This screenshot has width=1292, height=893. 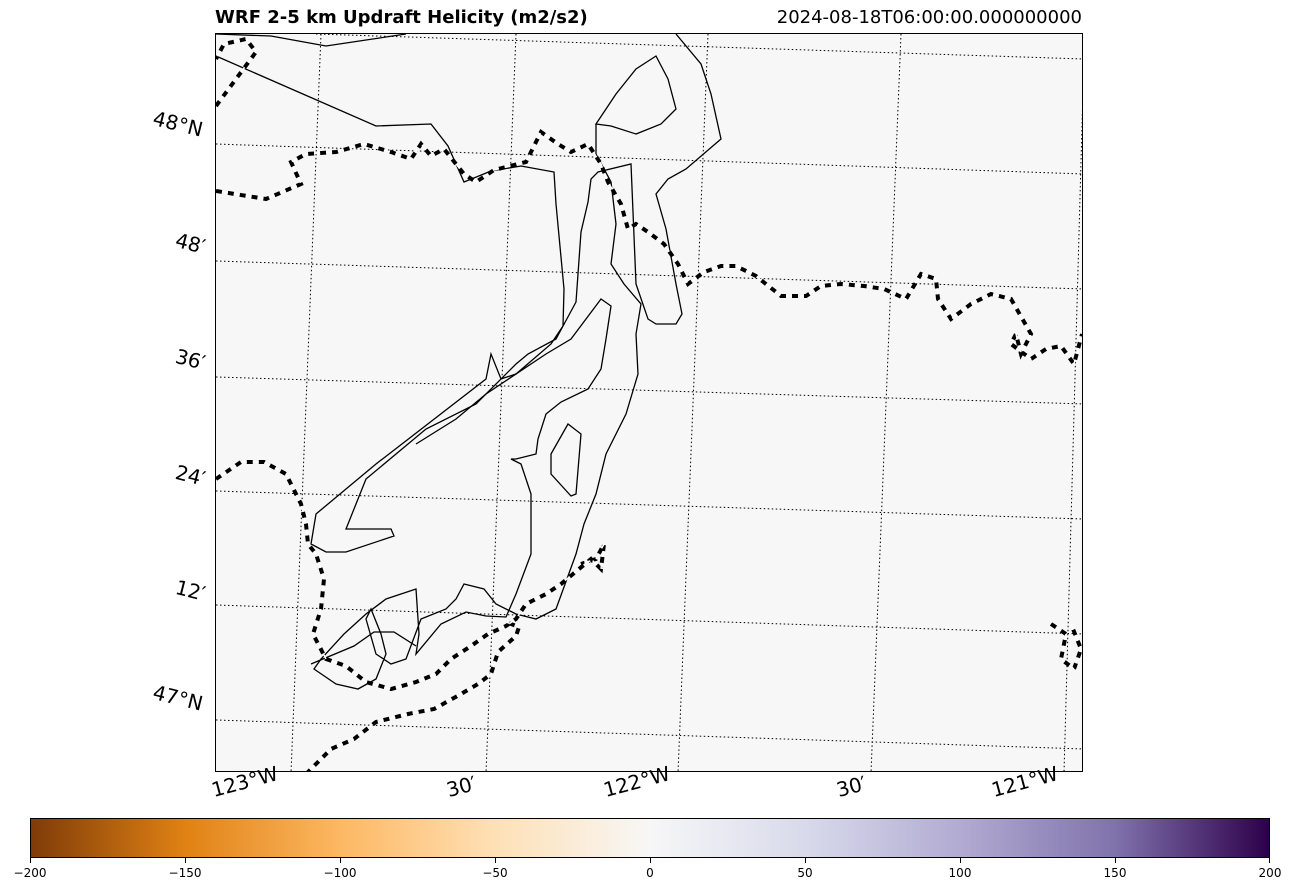 I want to click on colorbar-tick-label: 50, so click(x=805, y=873).